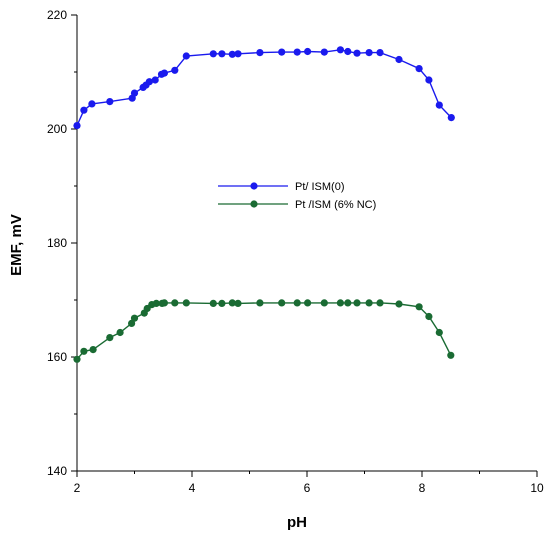 The image size is (550, 536). I want to click on x-tick-label: 4, so click(192, 488).